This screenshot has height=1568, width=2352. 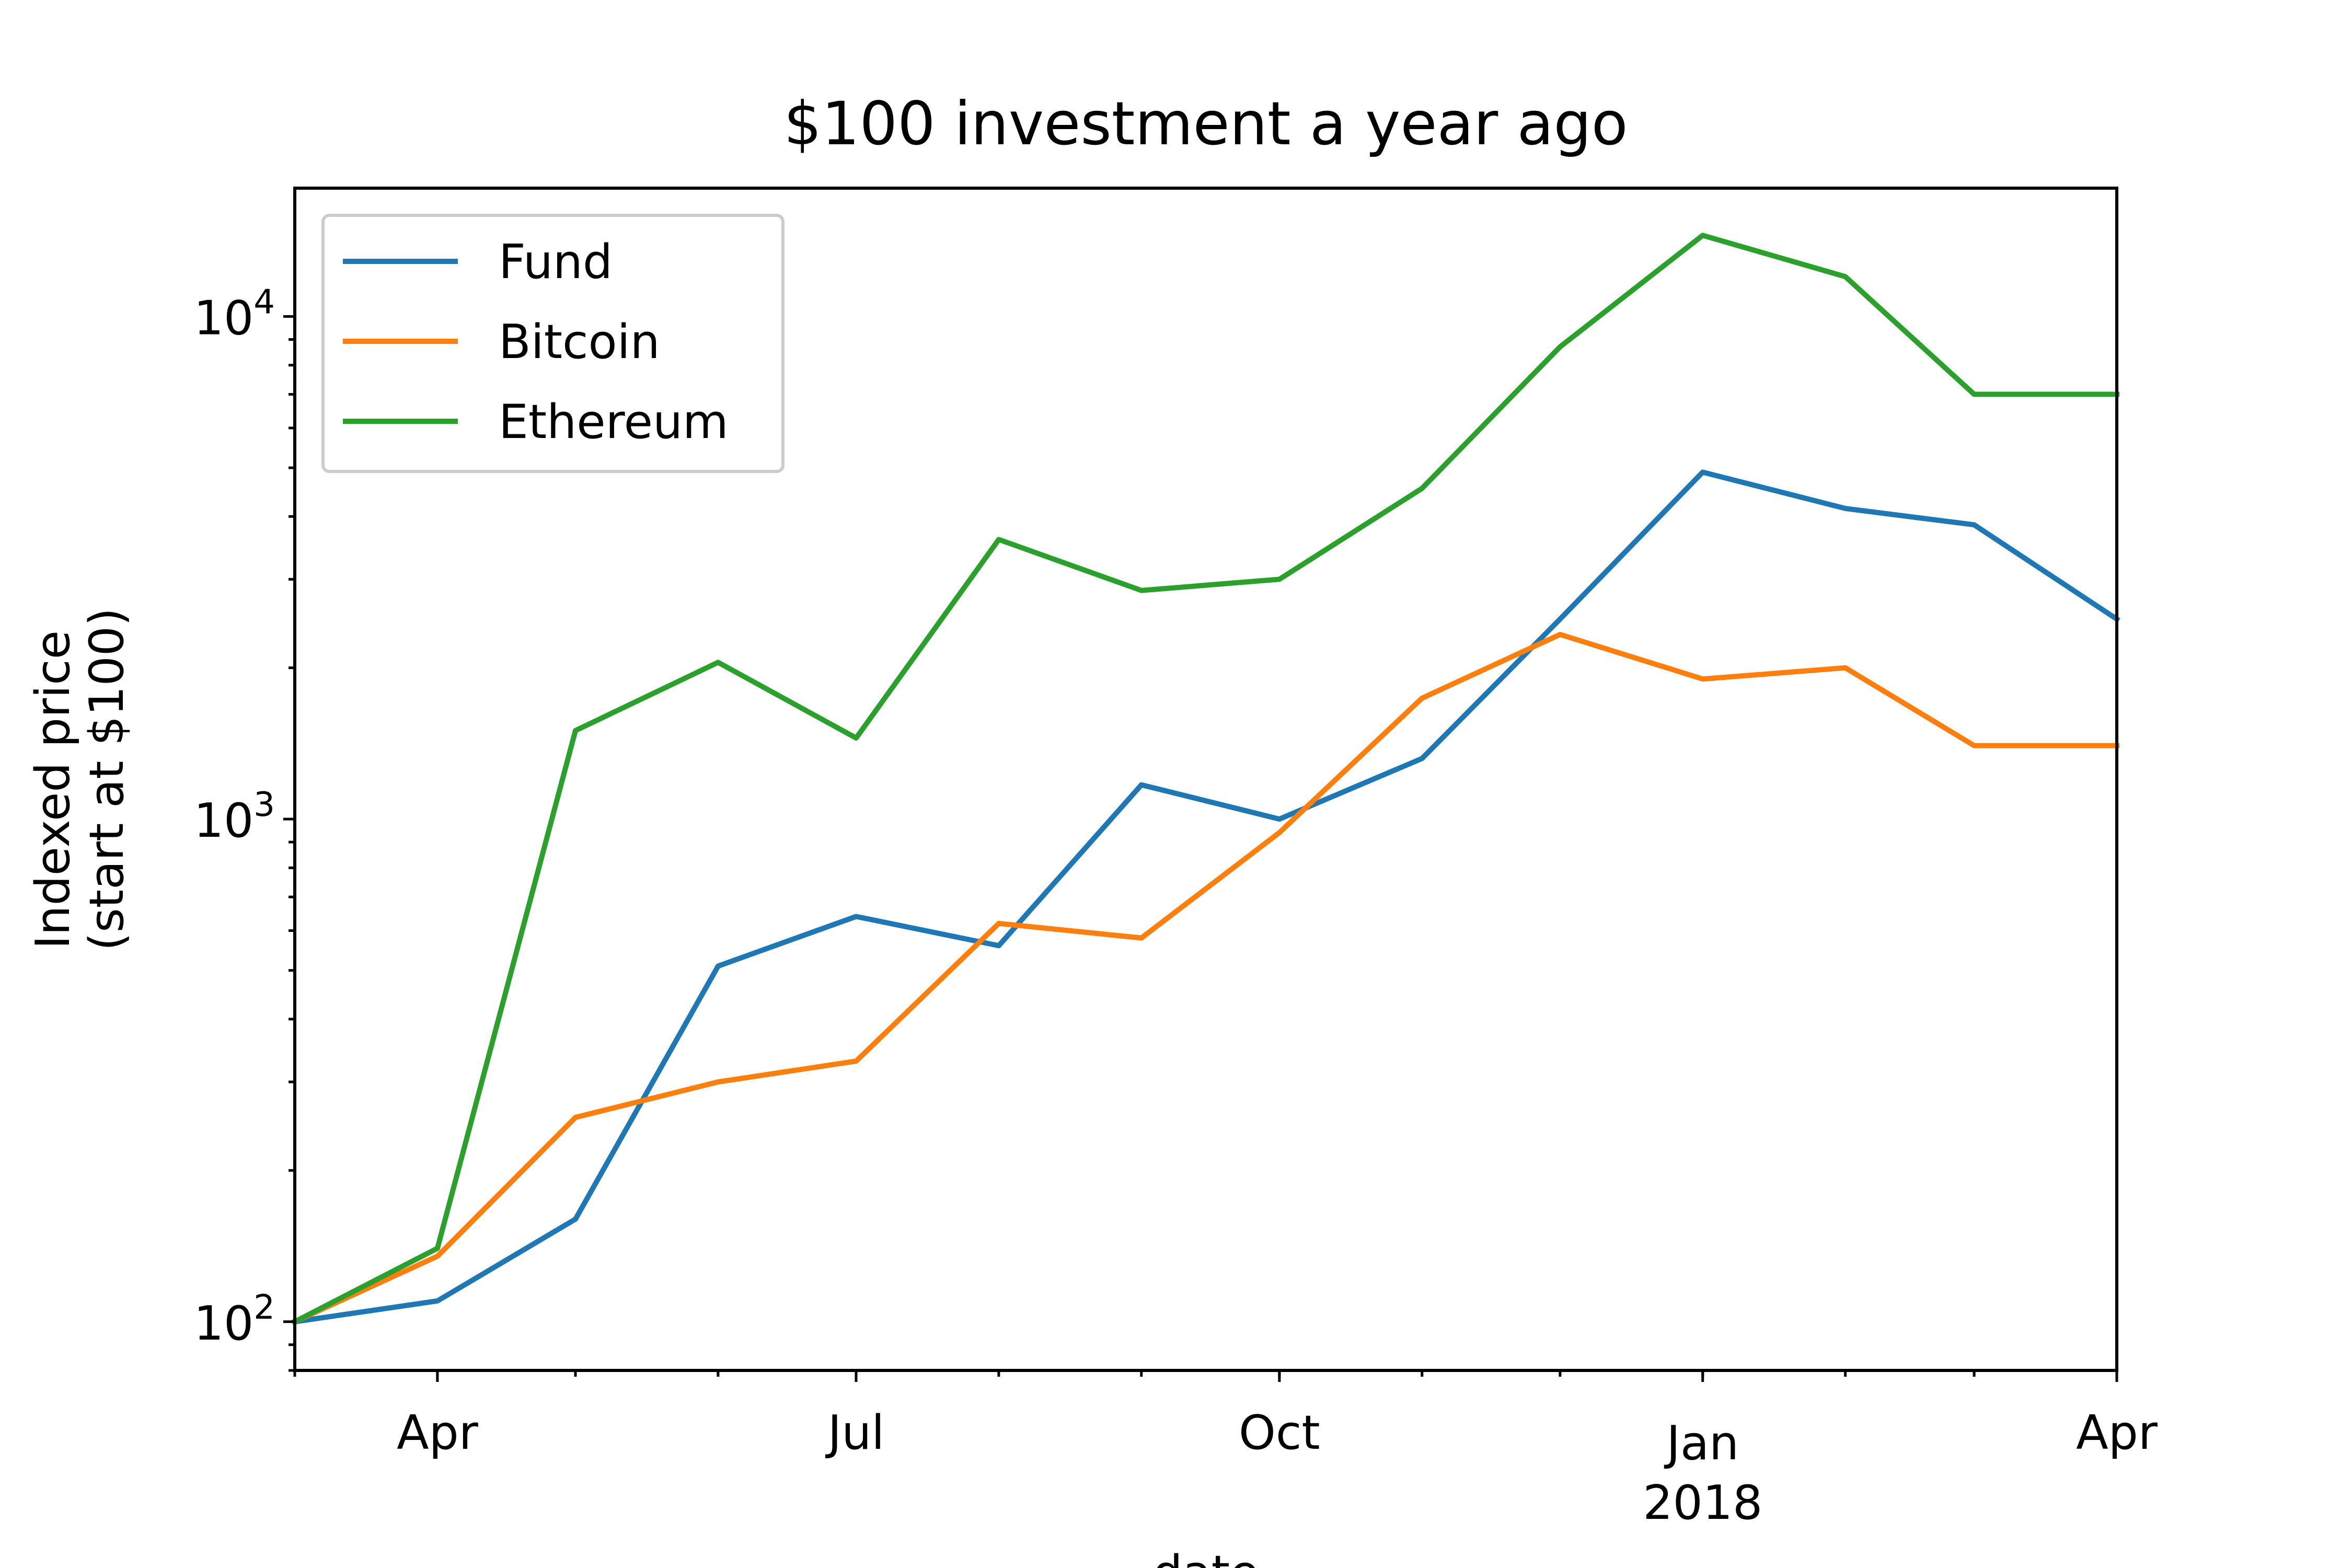 I want to click on legend-label-fund: Fund, so click(x=556, y=262).